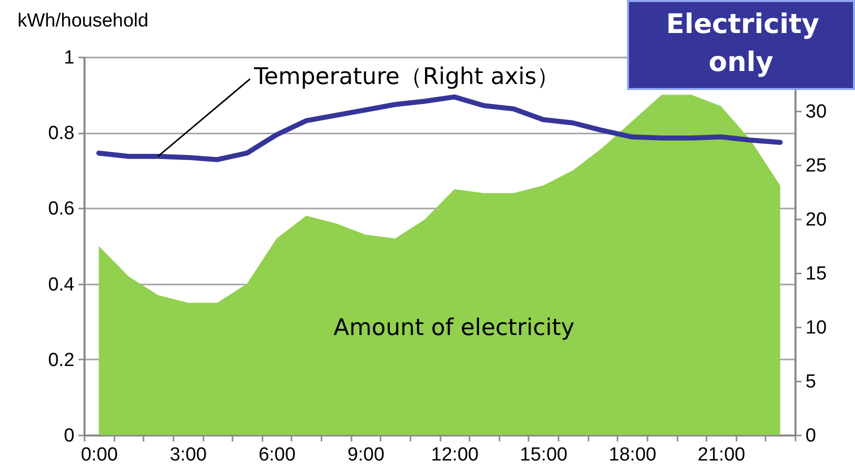 The image size is (855, 476). Describe the element at coordinates (406, 77) in the screenshot. I see `series-label: Temperature（Right axis）` at that location.